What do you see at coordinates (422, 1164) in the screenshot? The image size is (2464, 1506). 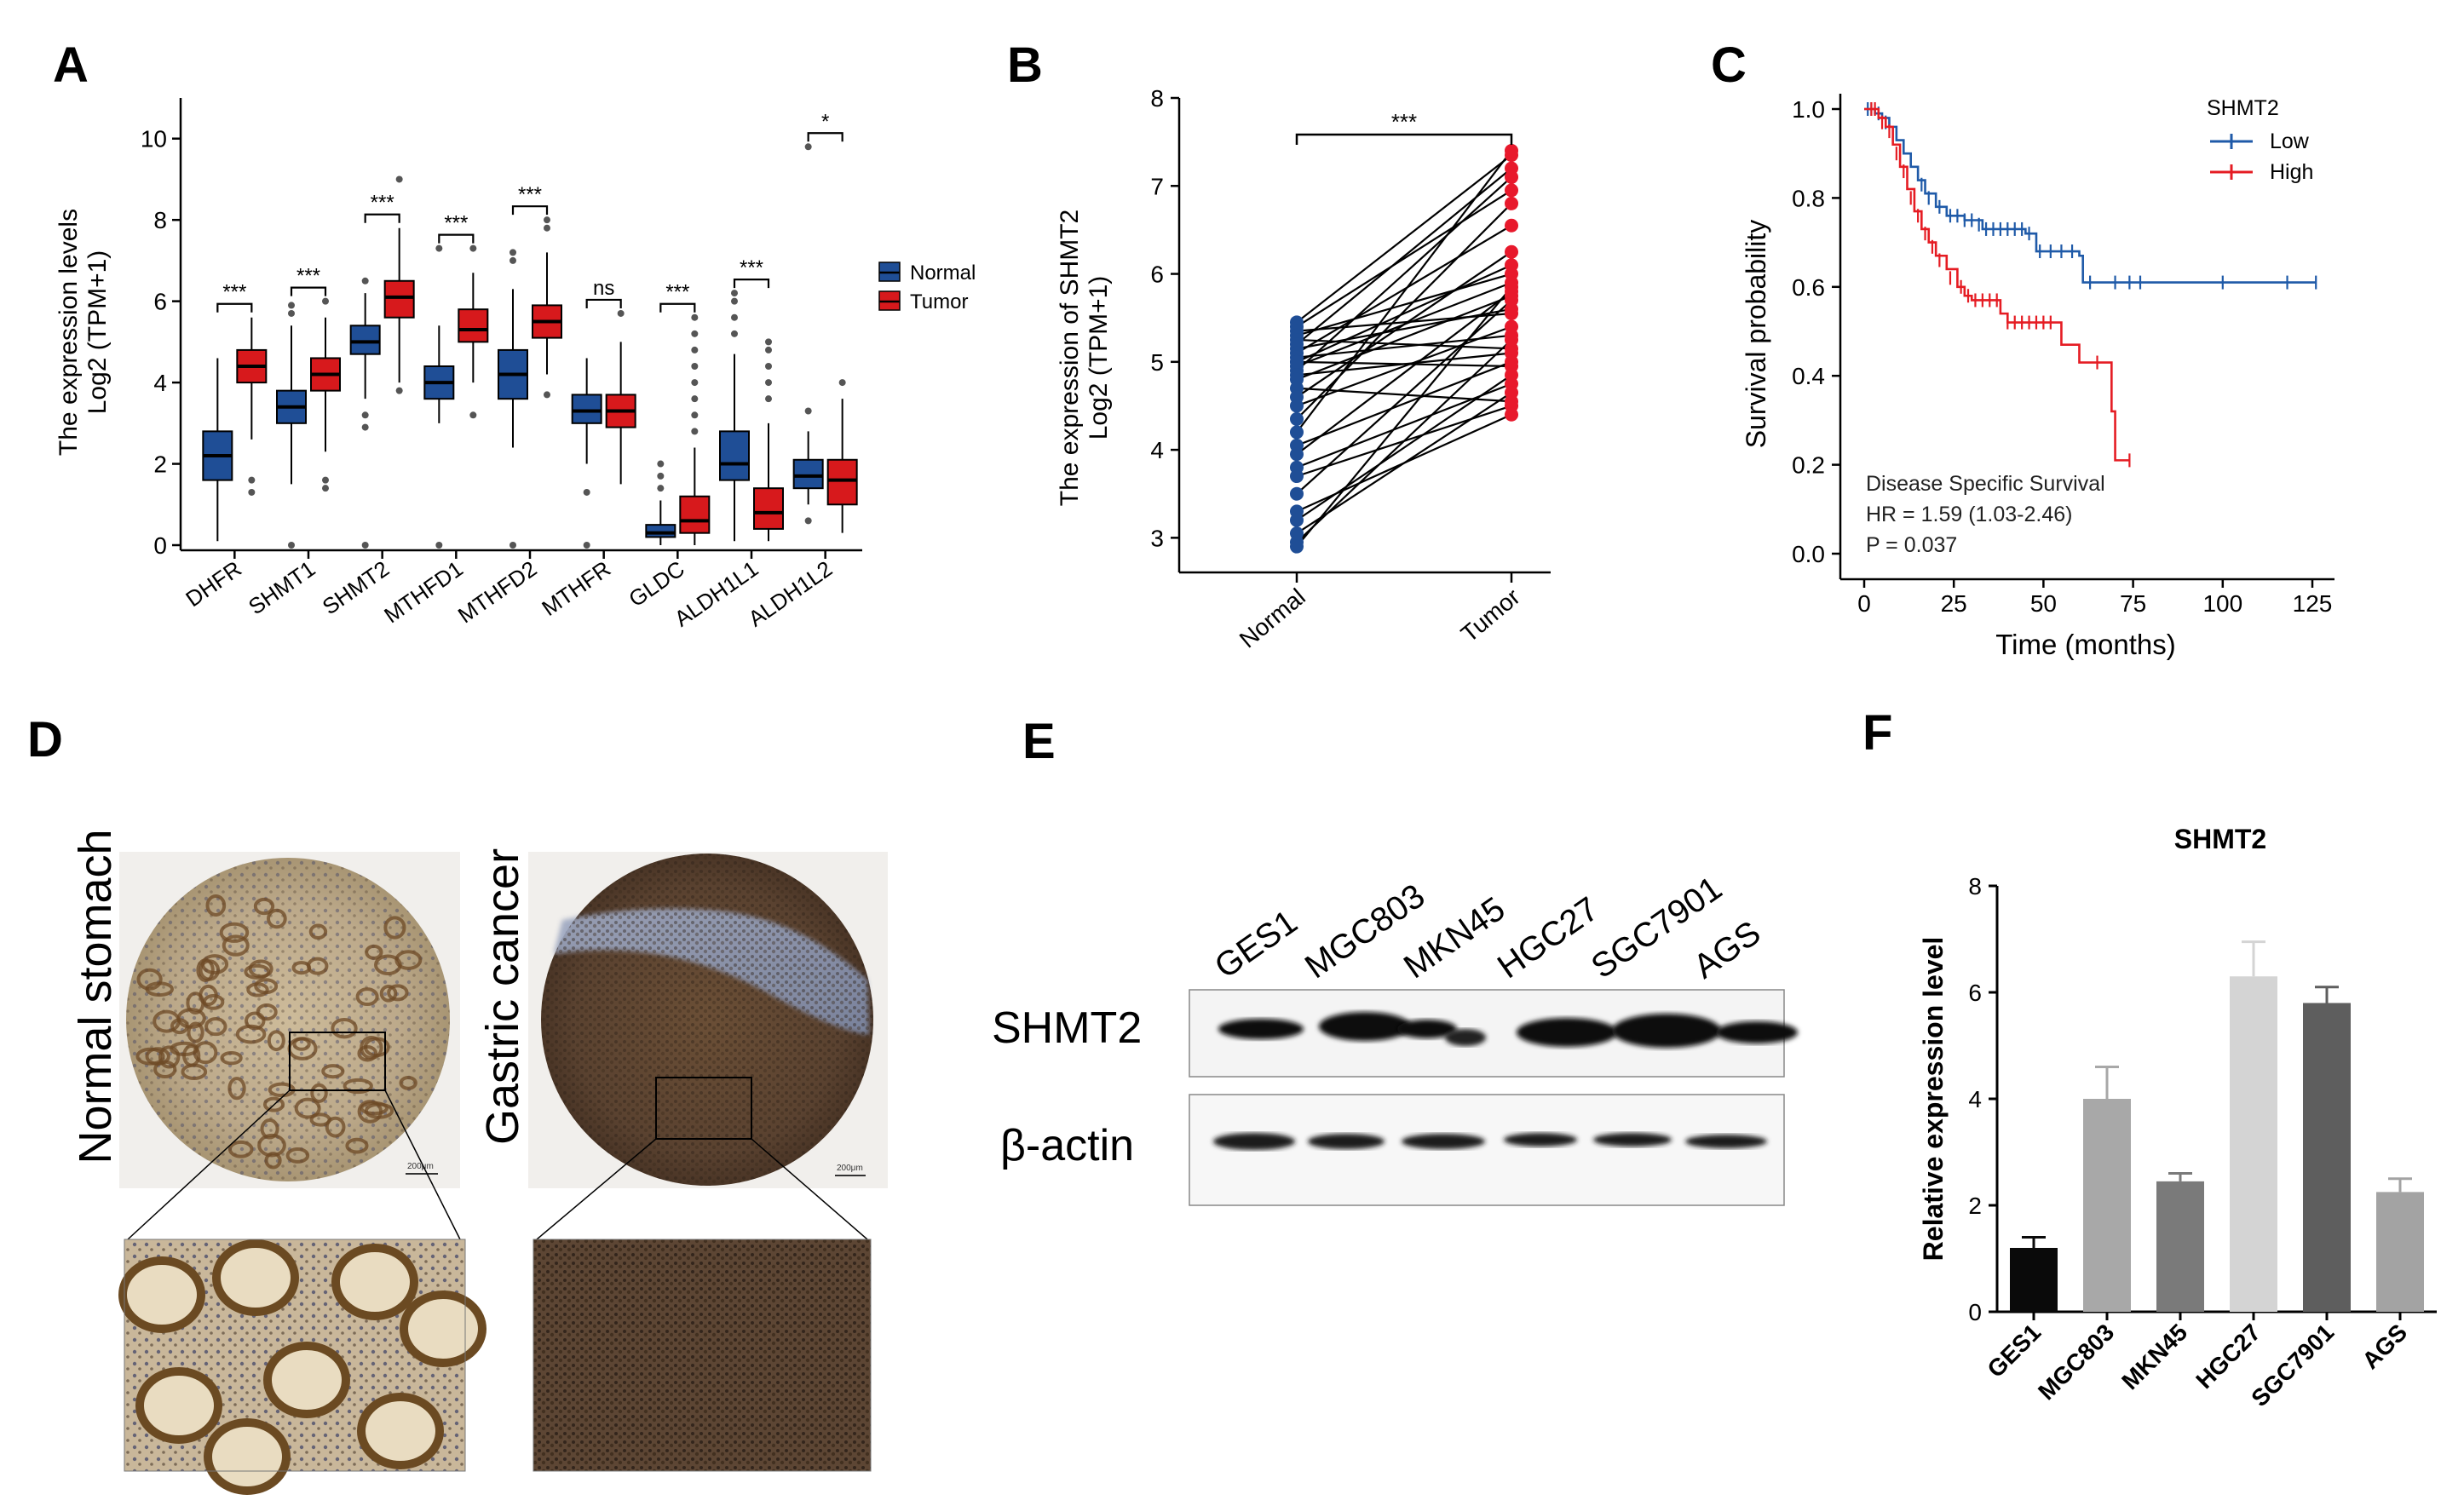 I see `zoom-line-normal-right` at bounding box center [422, 1164].